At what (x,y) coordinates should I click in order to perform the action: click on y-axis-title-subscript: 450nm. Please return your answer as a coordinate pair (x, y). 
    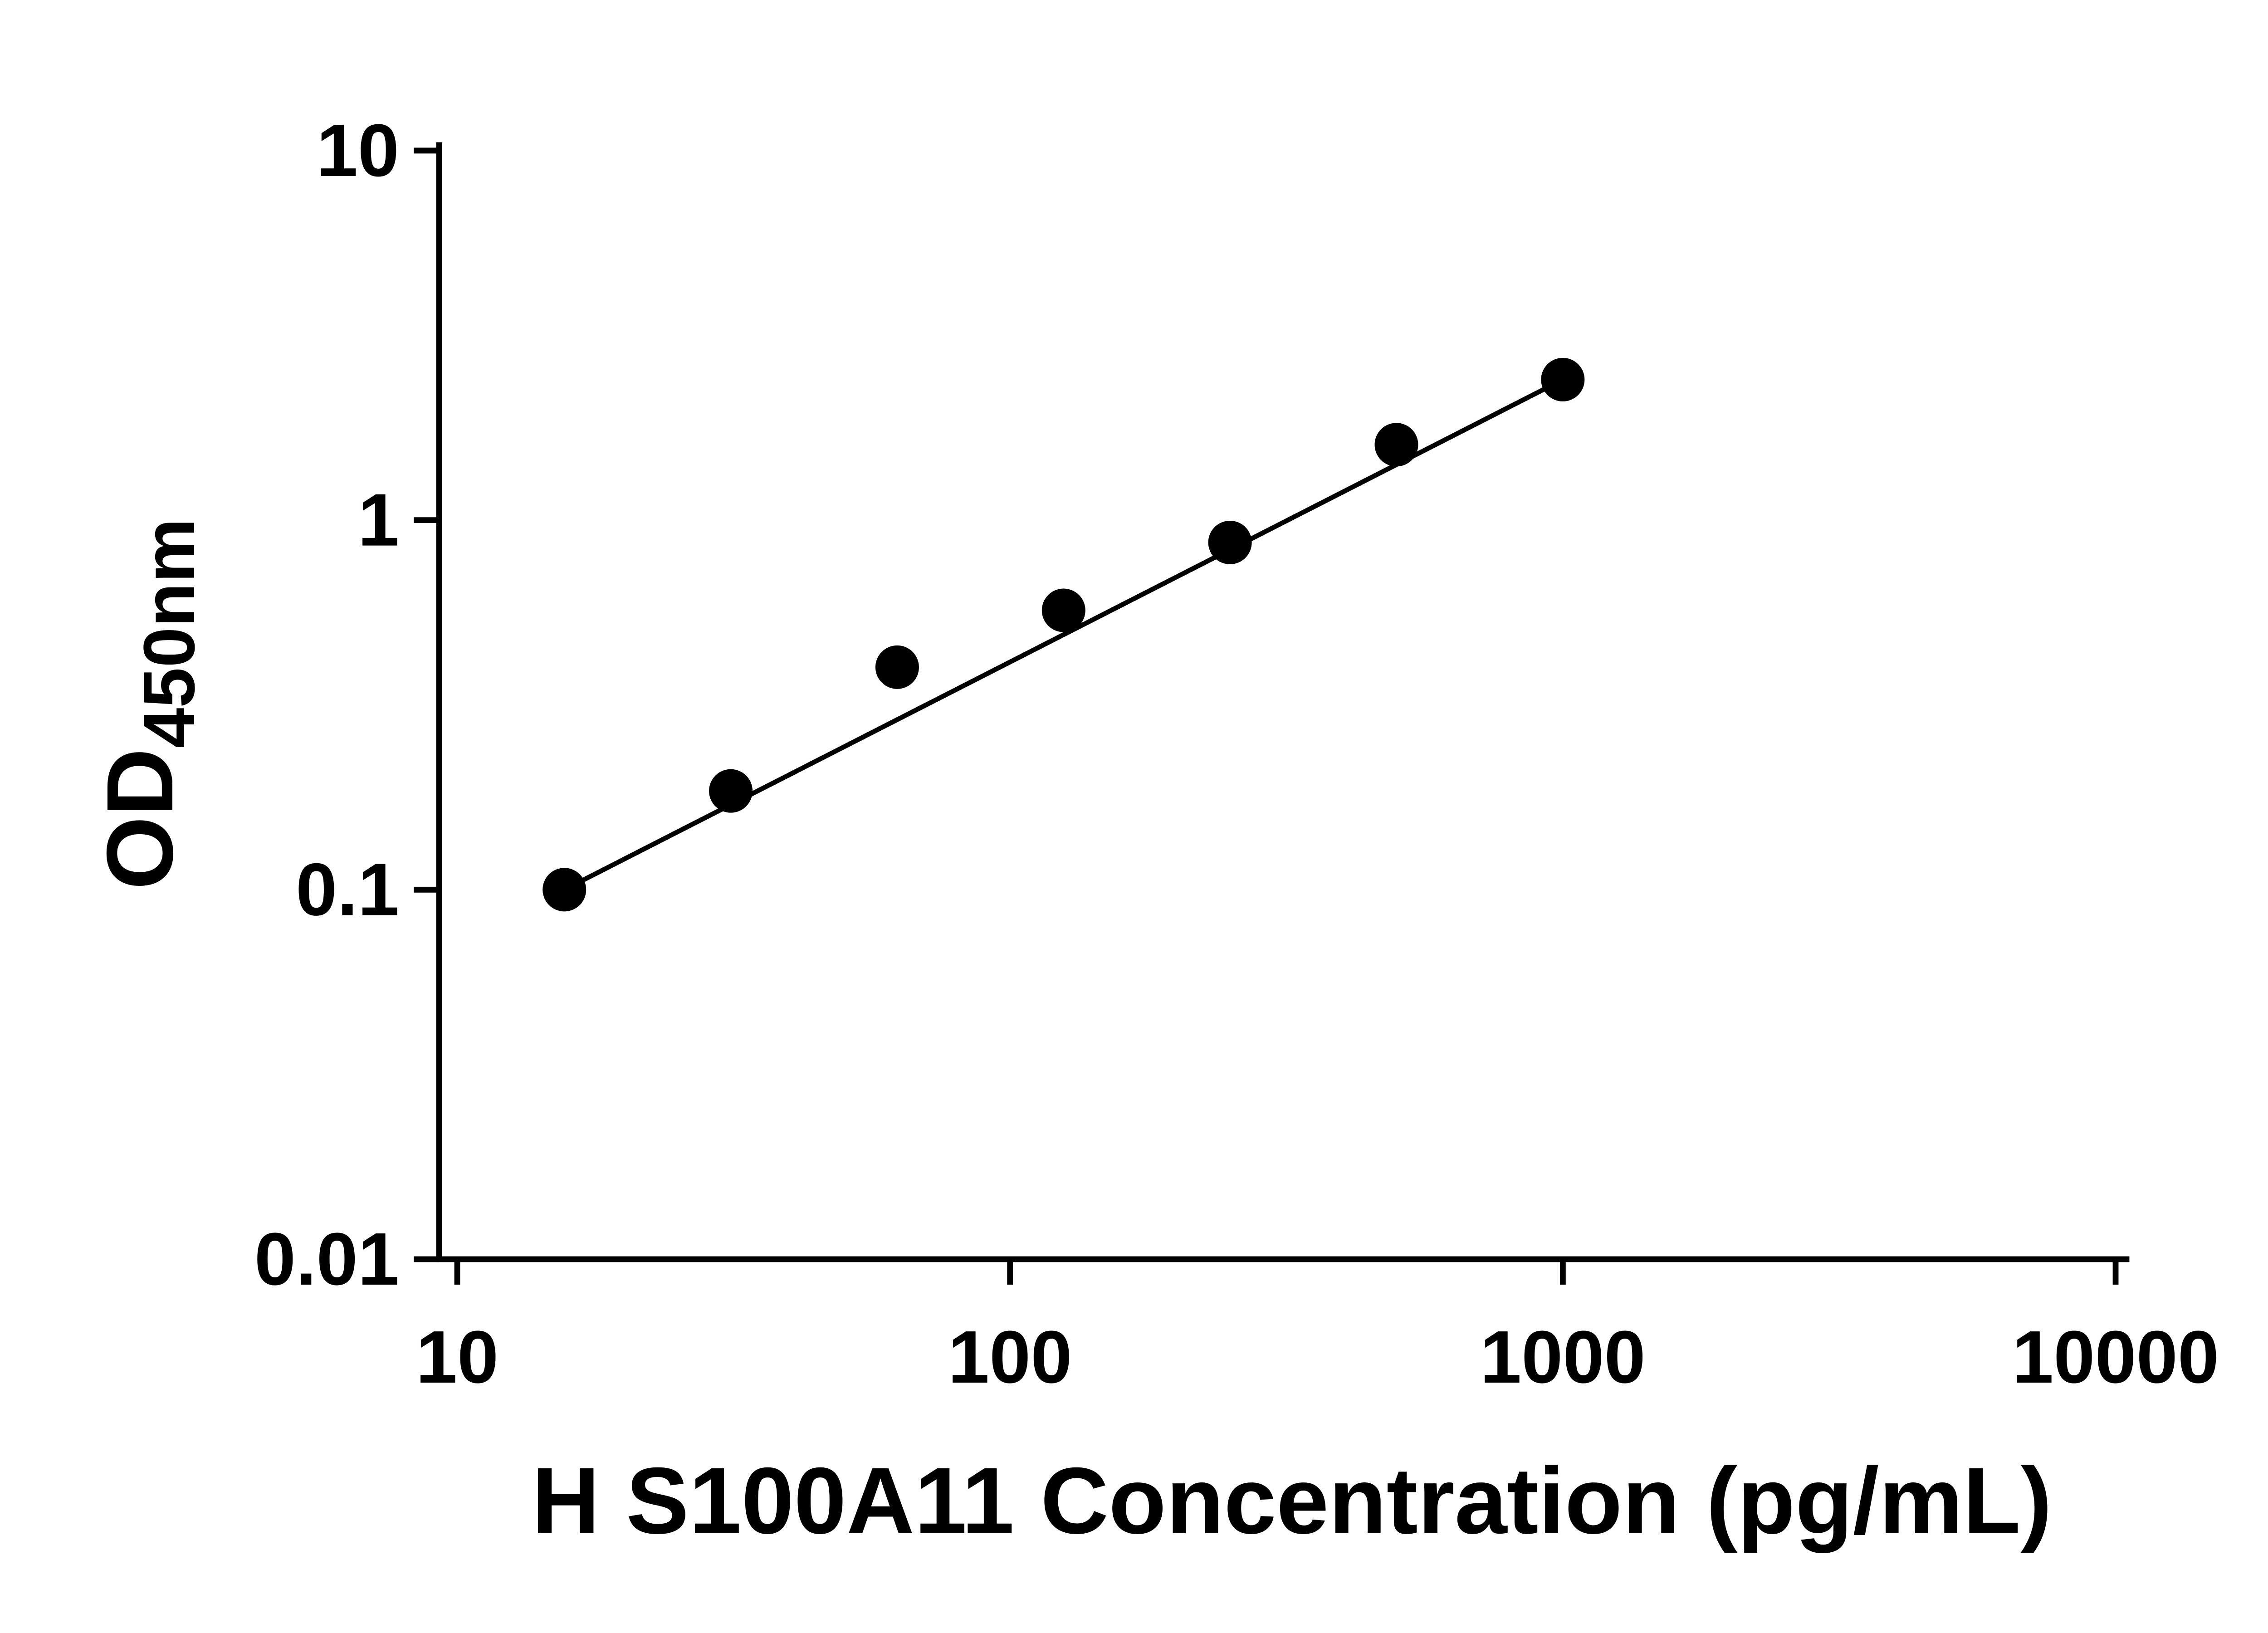
    Looking at the image, I should click on (169, 633).